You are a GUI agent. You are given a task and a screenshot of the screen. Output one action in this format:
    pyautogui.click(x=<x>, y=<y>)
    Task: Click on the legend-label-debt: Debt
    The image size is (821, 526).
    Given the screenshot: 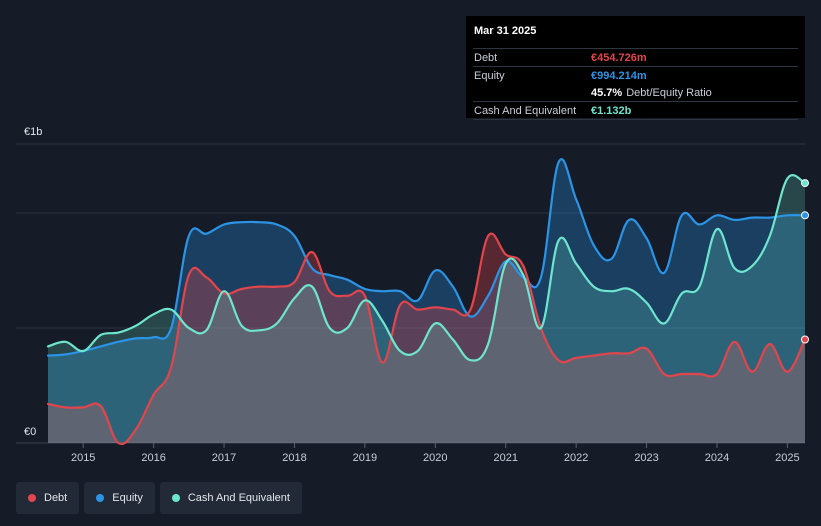 What is the action you would take?
    pyautogui.click(x=56, y=498)
    